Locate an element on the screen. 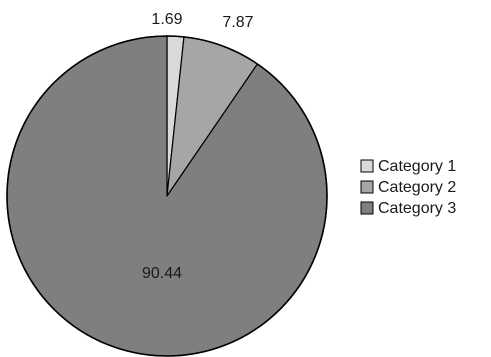  data-label-2: 7.87 is located at coordinates (237, 22).